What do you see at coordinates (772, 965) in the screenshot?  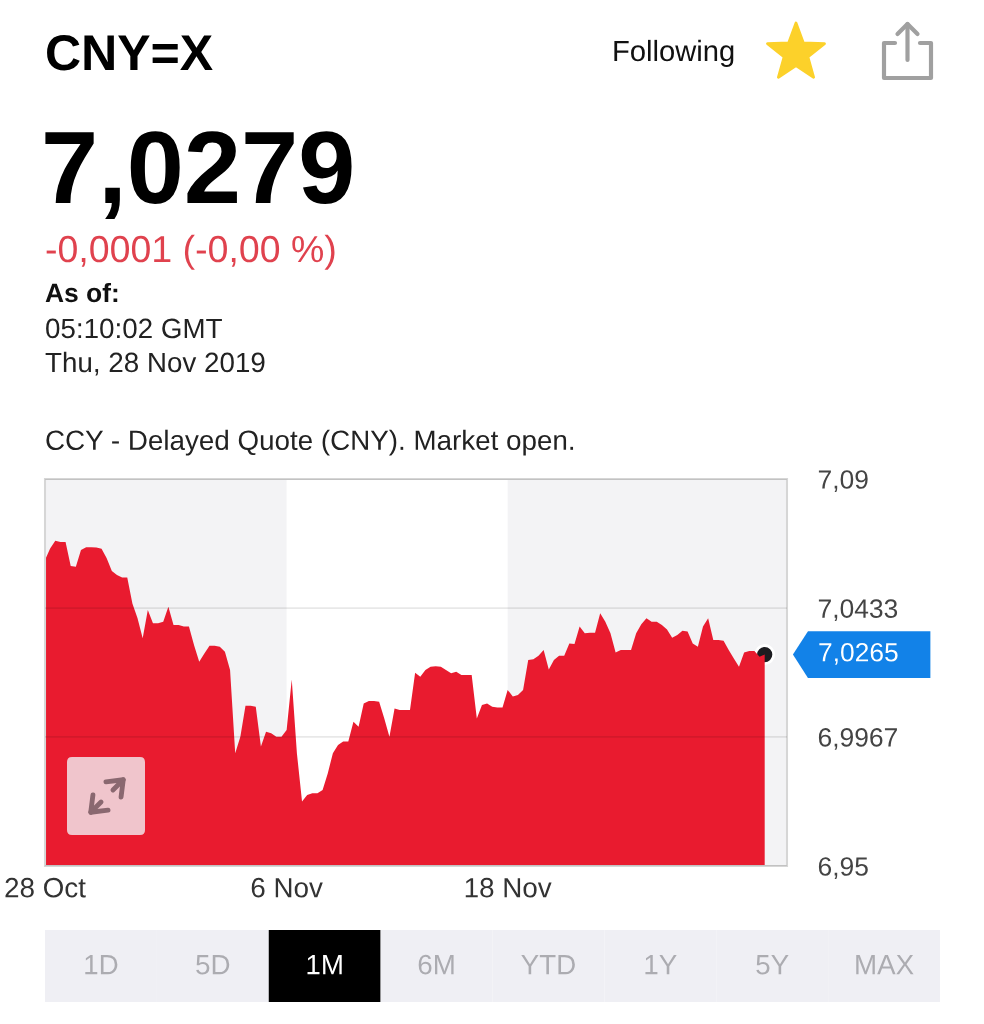 I see `category-label: 5Y` at bounding box center [772, 965].